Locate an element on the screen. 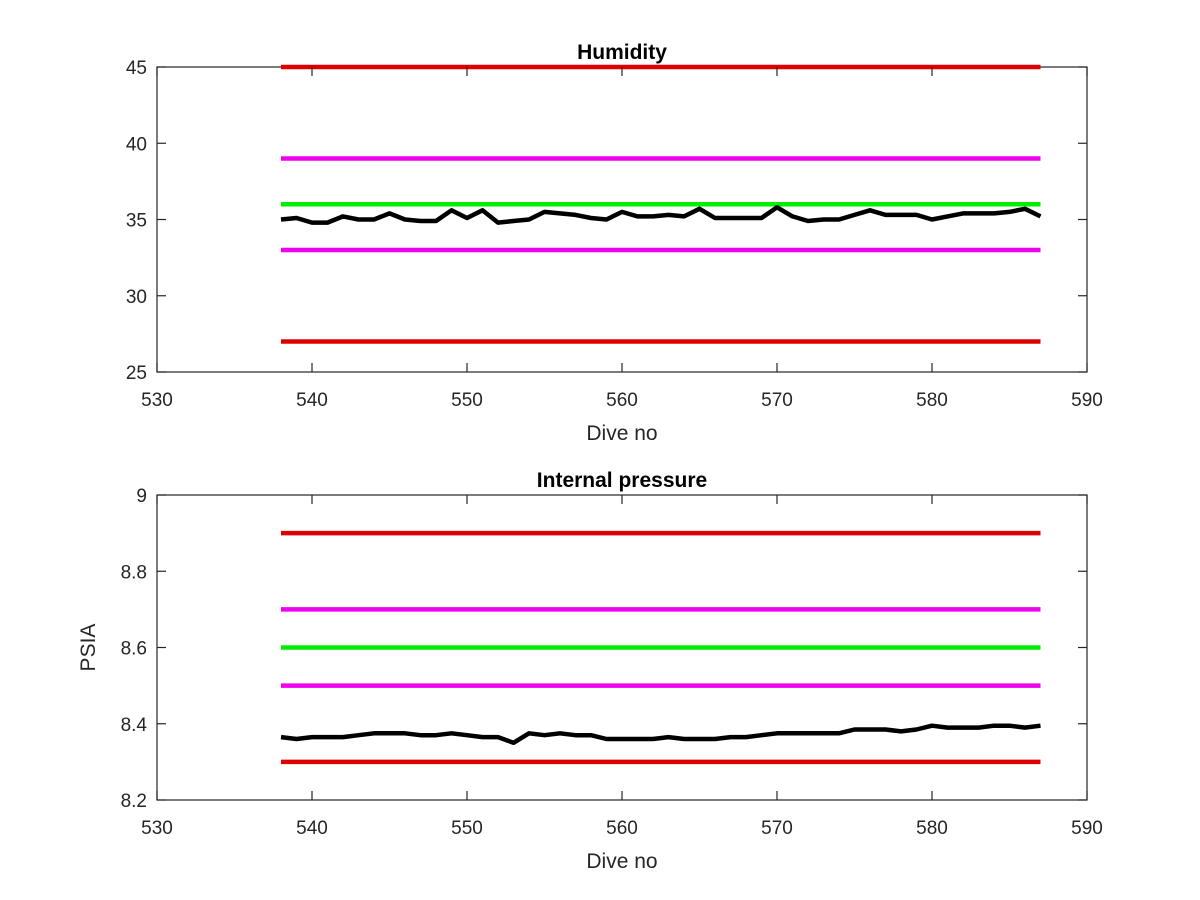 This screenshot has width=1200, height=900. y-tick-label: 8.4 is located at coordinates (134, 725).